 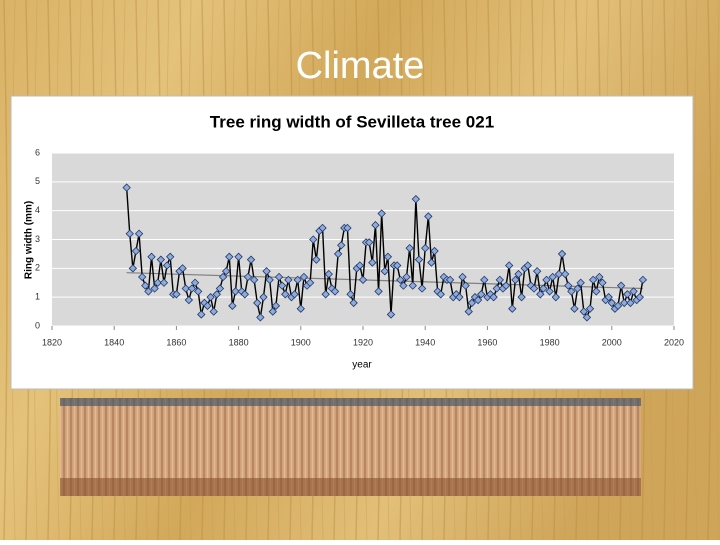 I want to click on x-tick-label: 1960, so click(x=487, y=342).